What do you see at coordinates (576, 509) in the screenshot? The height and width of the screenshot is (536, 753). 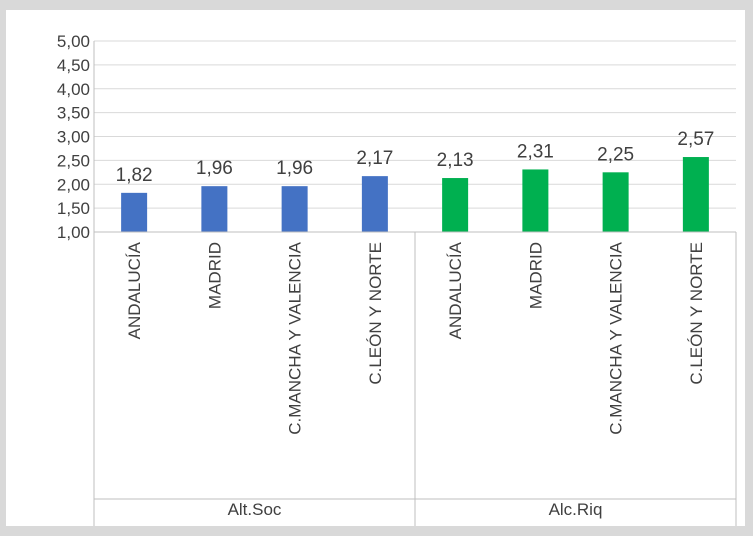 I see `group-label: Alc.Riq` at bounding box center [576, 509].